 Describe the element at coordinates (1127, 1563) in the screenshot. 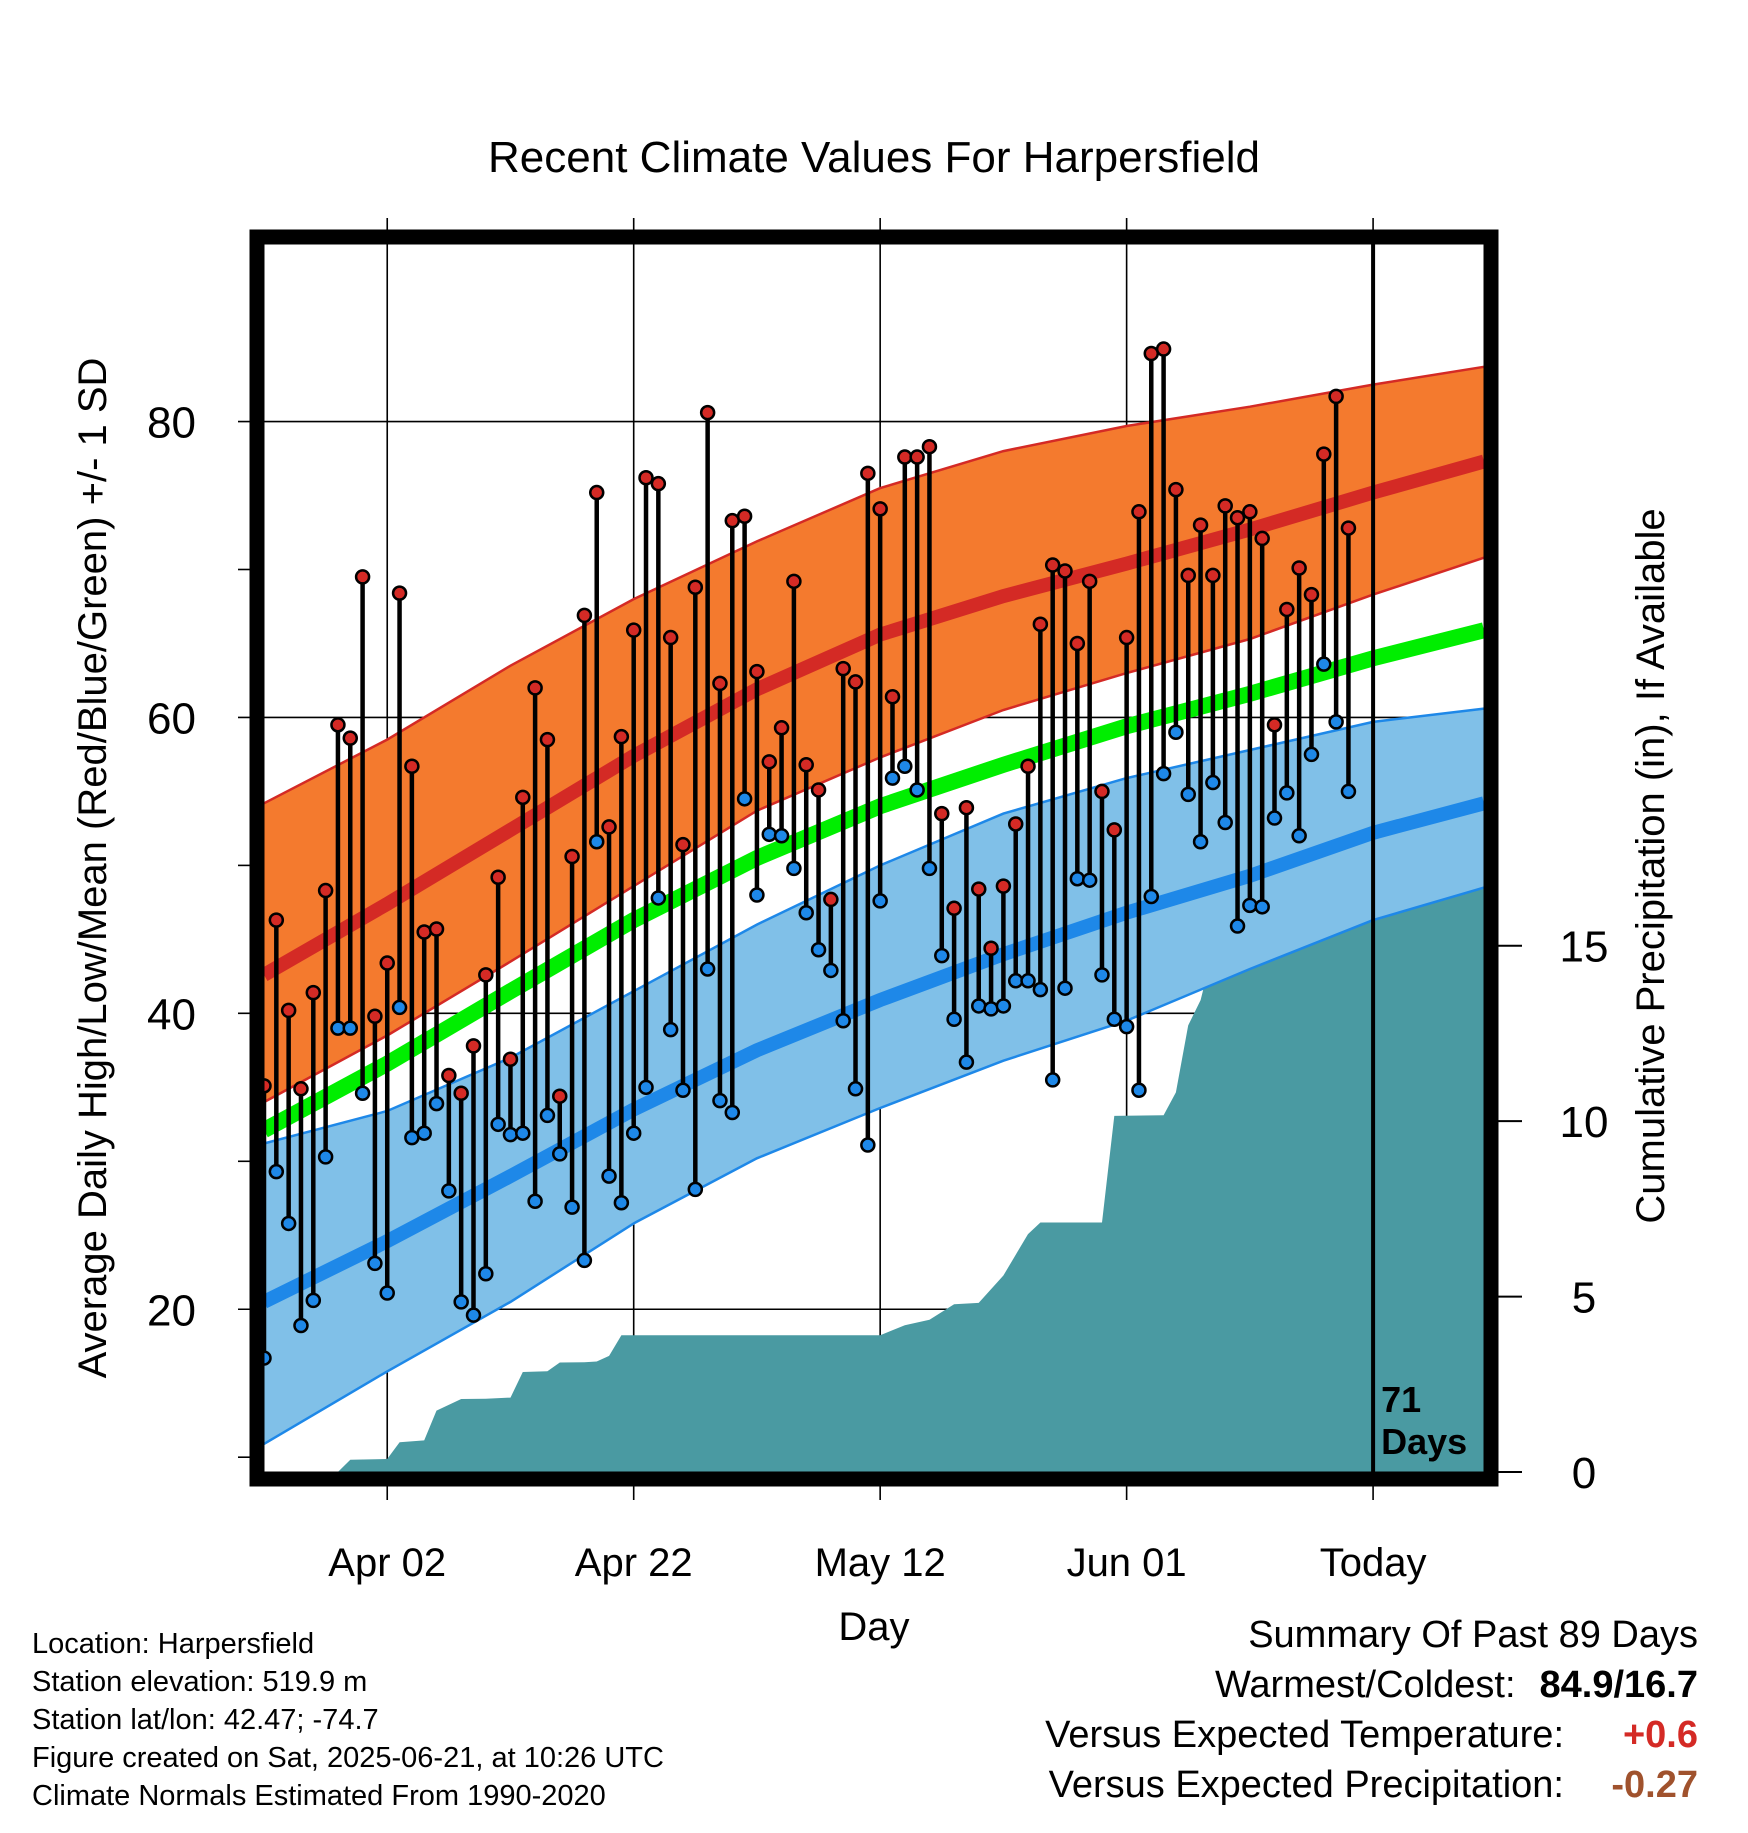

I see `x-tick-label: Jun 01` at that location.